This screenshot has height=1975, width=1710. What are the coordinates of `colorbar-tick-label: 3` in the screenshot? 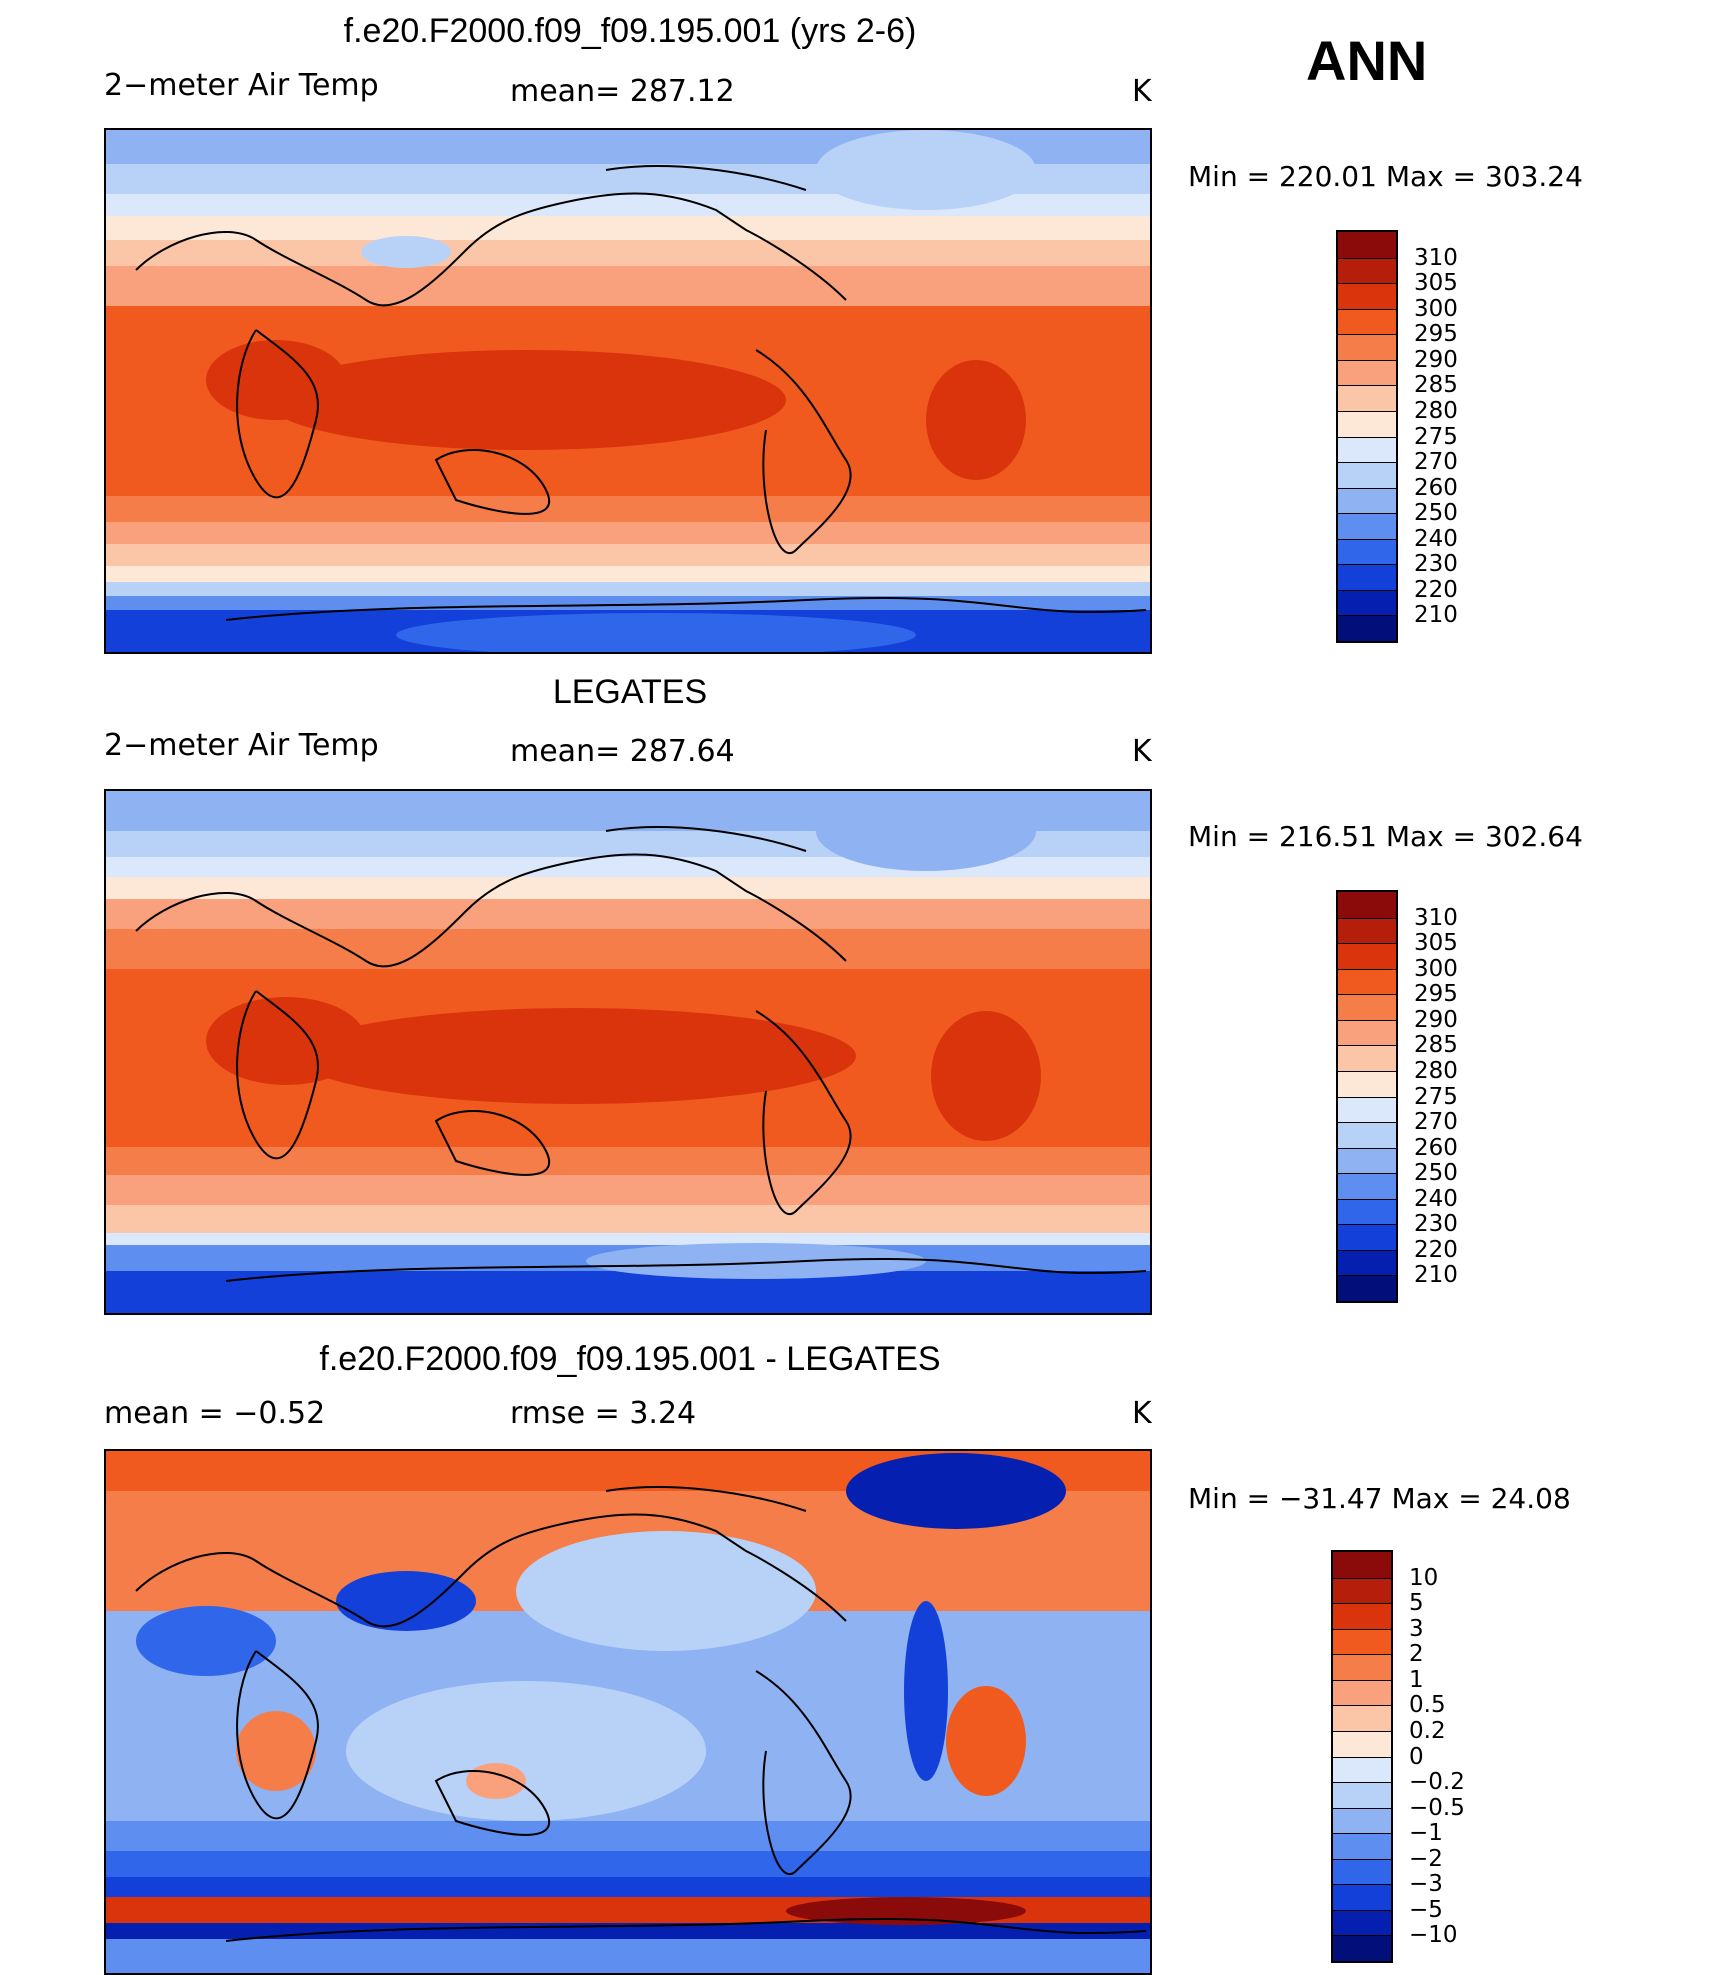 It's located at (1416, 1628).